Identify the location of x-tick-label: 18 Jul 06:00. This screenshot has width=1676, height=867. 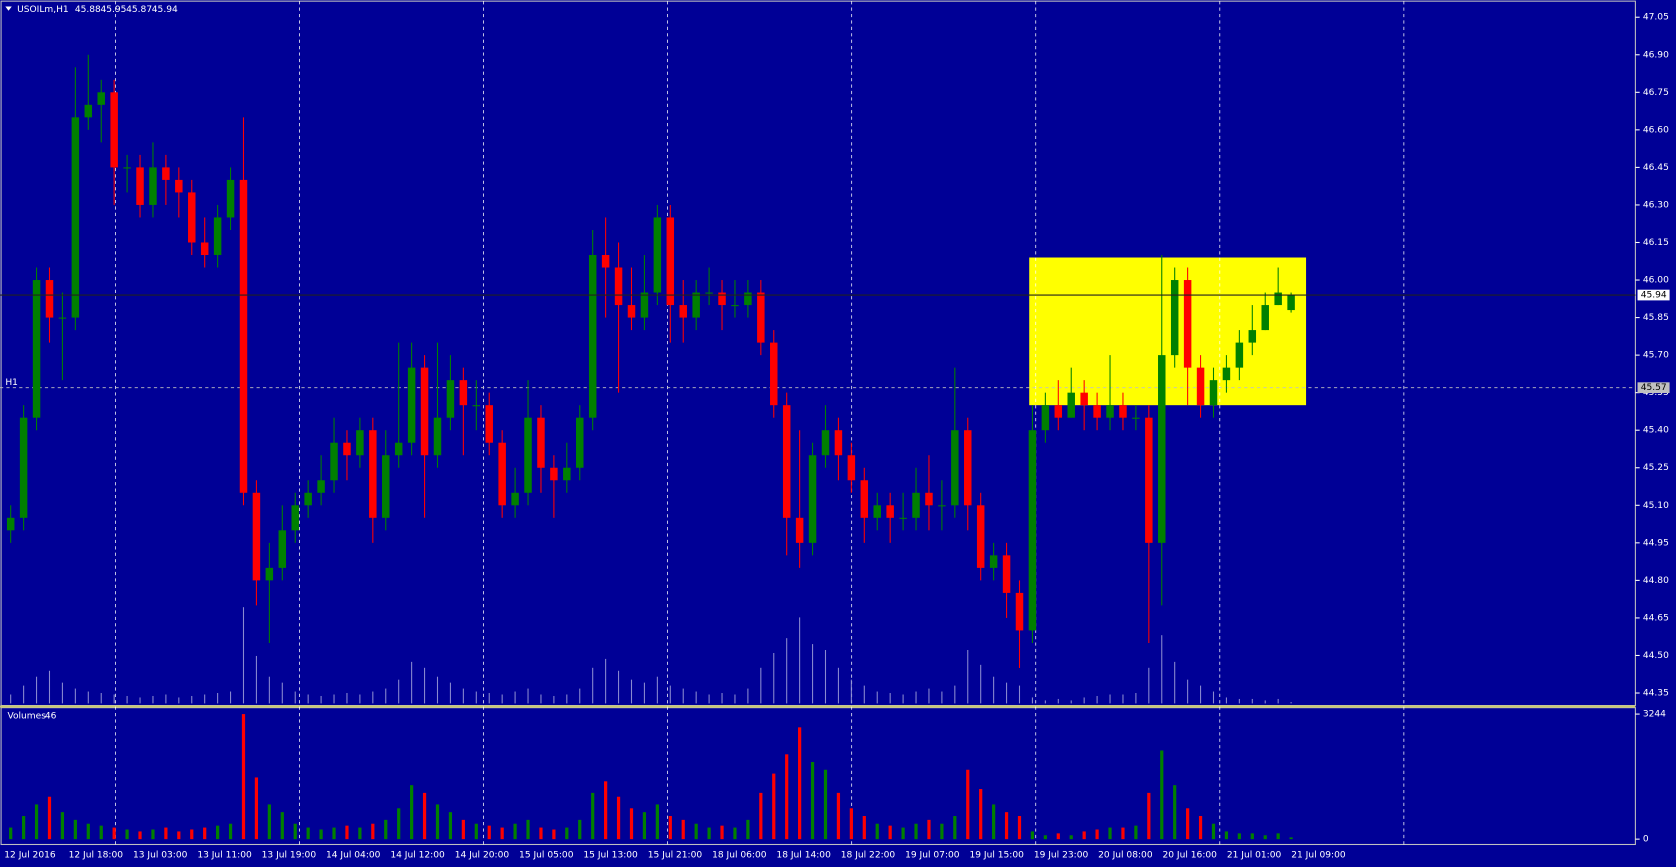
(739, 856).